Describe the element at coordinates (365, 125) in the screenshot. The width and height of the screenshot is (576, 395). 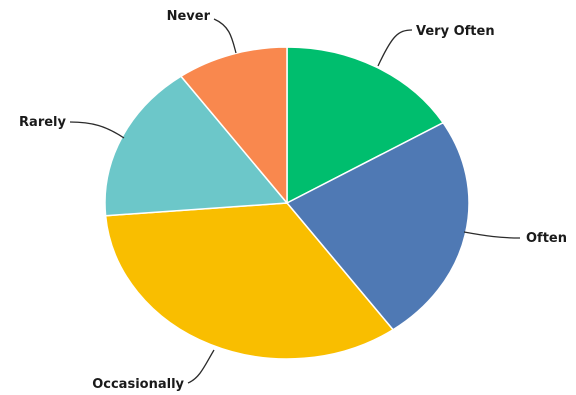
I see `pie-slice-very-often` at that location.